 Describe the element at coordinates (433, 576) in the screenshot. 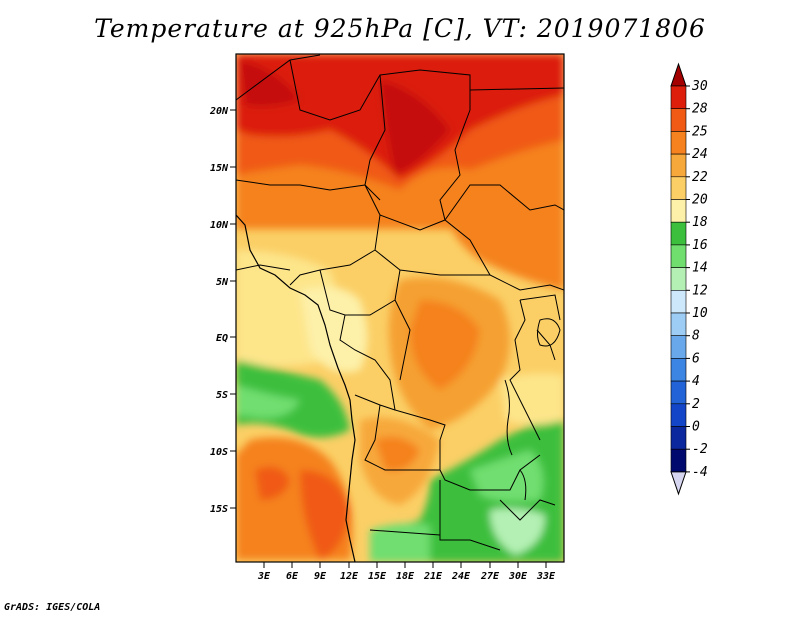

I see `lon-tick-label: 21E` at that location.